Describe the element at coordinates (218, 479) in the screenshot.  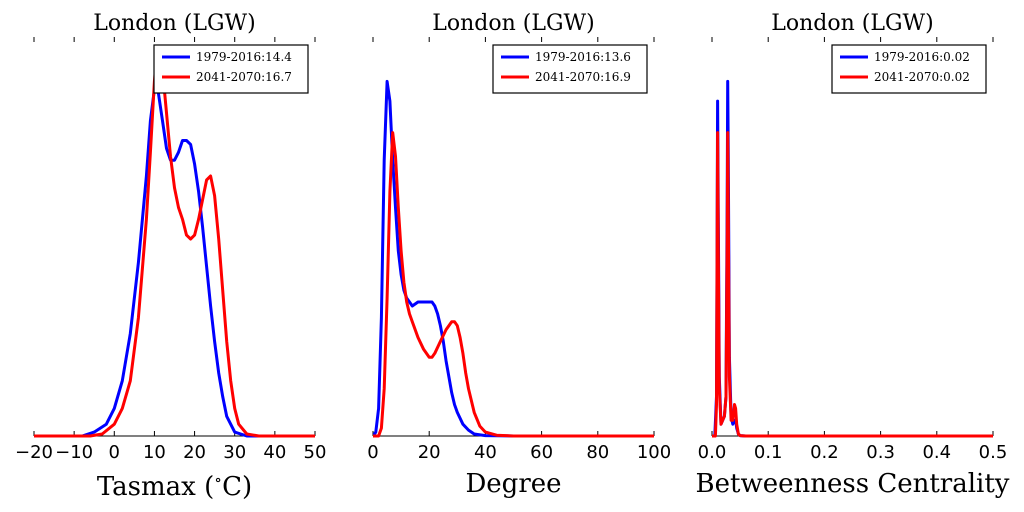
I see `degree-symbol: ∘` at that location.